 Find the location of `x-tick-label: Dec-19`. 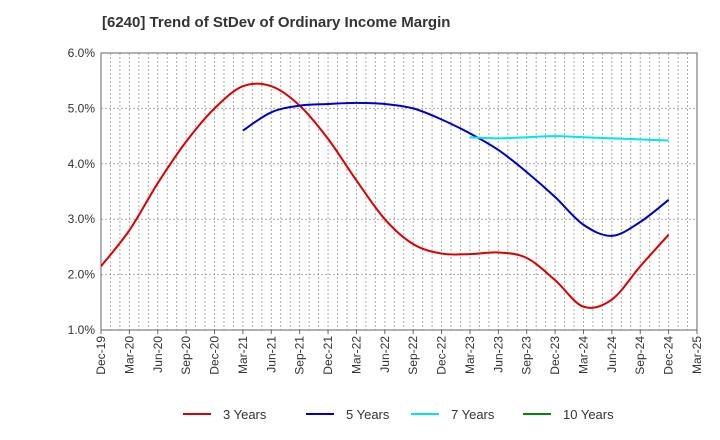

x-tick-label: Dec-19 is located at coordinates (101, 355).